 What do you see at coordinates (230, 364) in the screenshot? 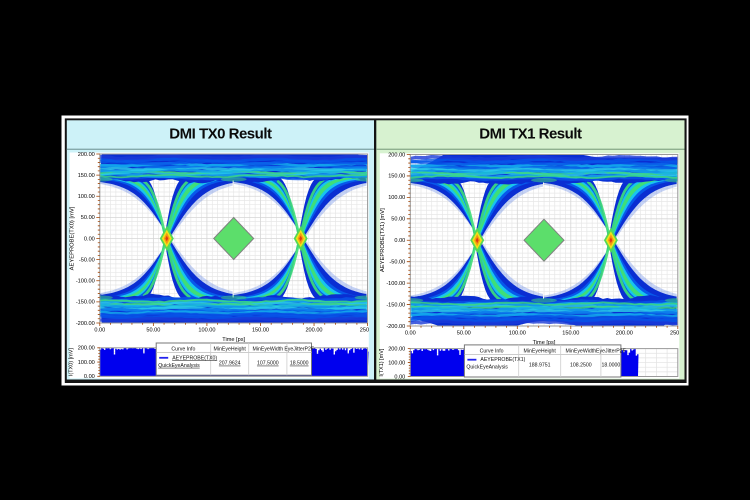
I see `svg-text: 207.9624` at bounding box center [230, 364].